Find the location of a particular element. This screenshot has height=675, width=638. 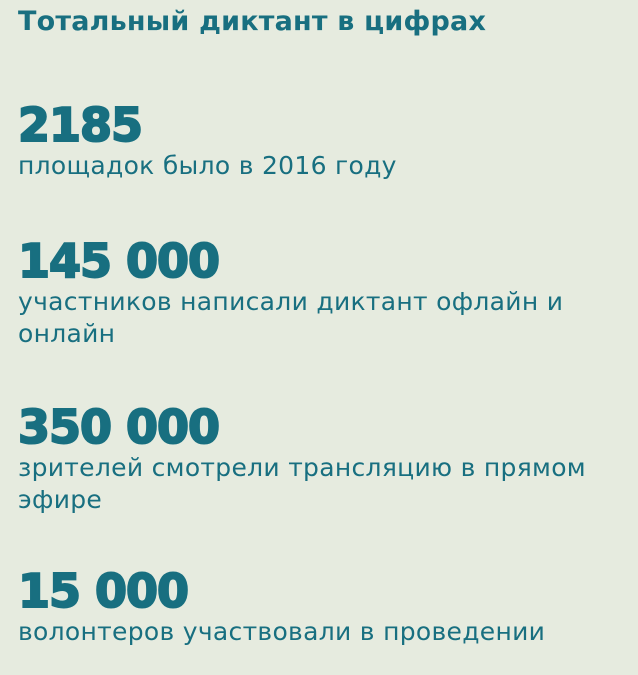

stat-value: 15 000 is located at coordinates (103, 591).